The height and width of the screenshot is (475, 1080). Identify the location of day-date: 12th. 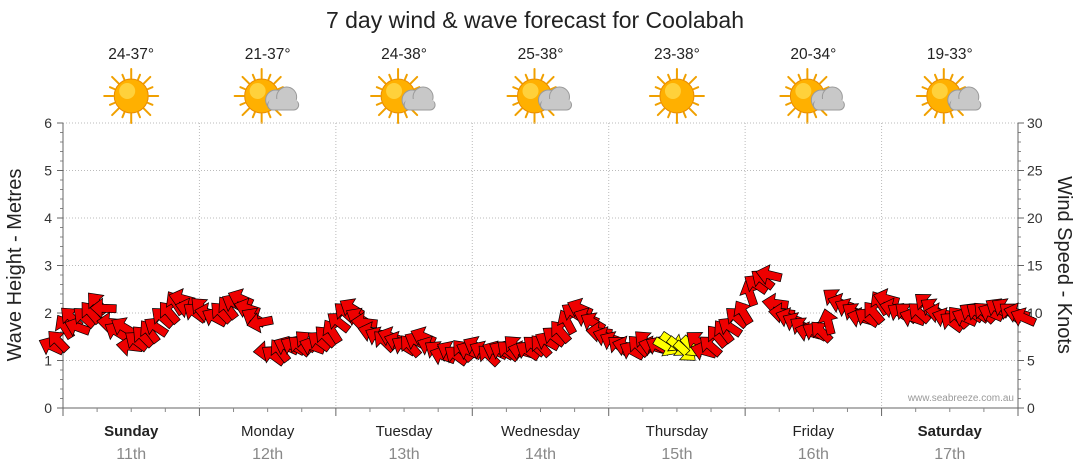
(267, 454).